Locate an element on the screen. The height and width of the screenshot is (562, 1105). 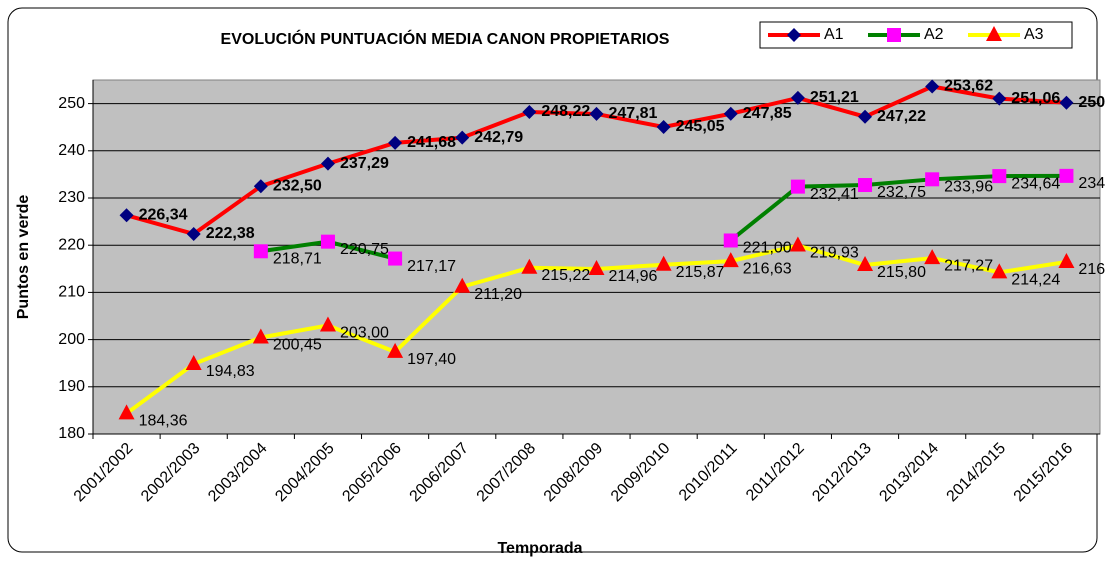
y-tick-label: 250 is located at coordinates (71, 103).